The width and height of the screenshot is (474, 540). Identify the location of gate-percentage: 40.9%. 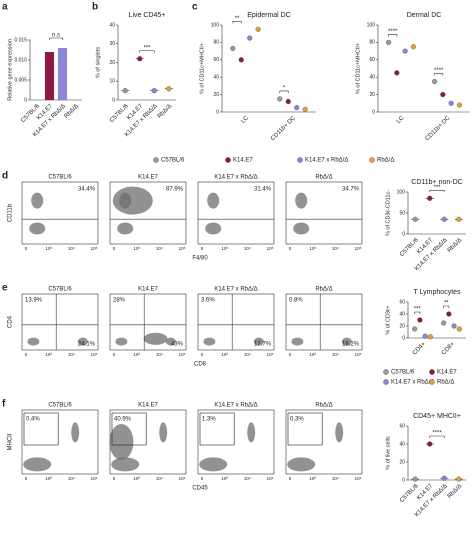
(123, 420).